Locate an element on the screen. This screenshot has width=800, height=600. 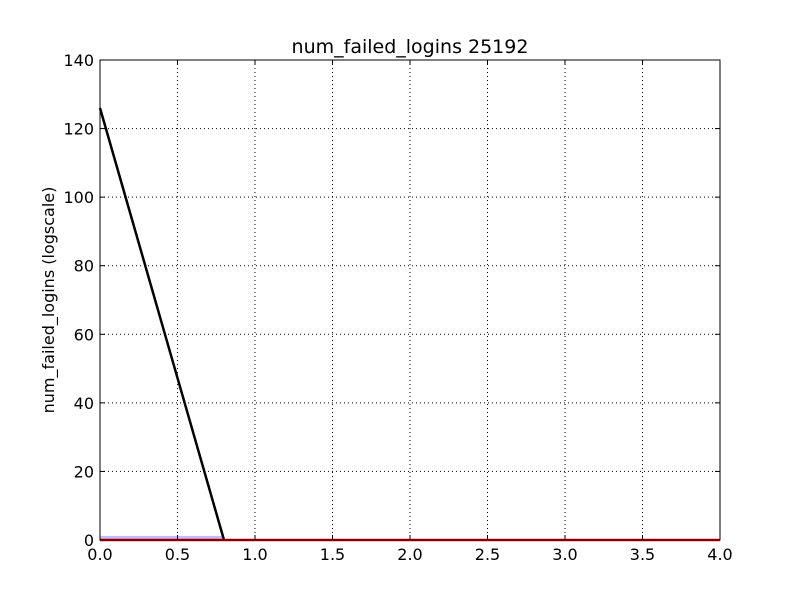
bar-layer is located at coordinates (162, 537).